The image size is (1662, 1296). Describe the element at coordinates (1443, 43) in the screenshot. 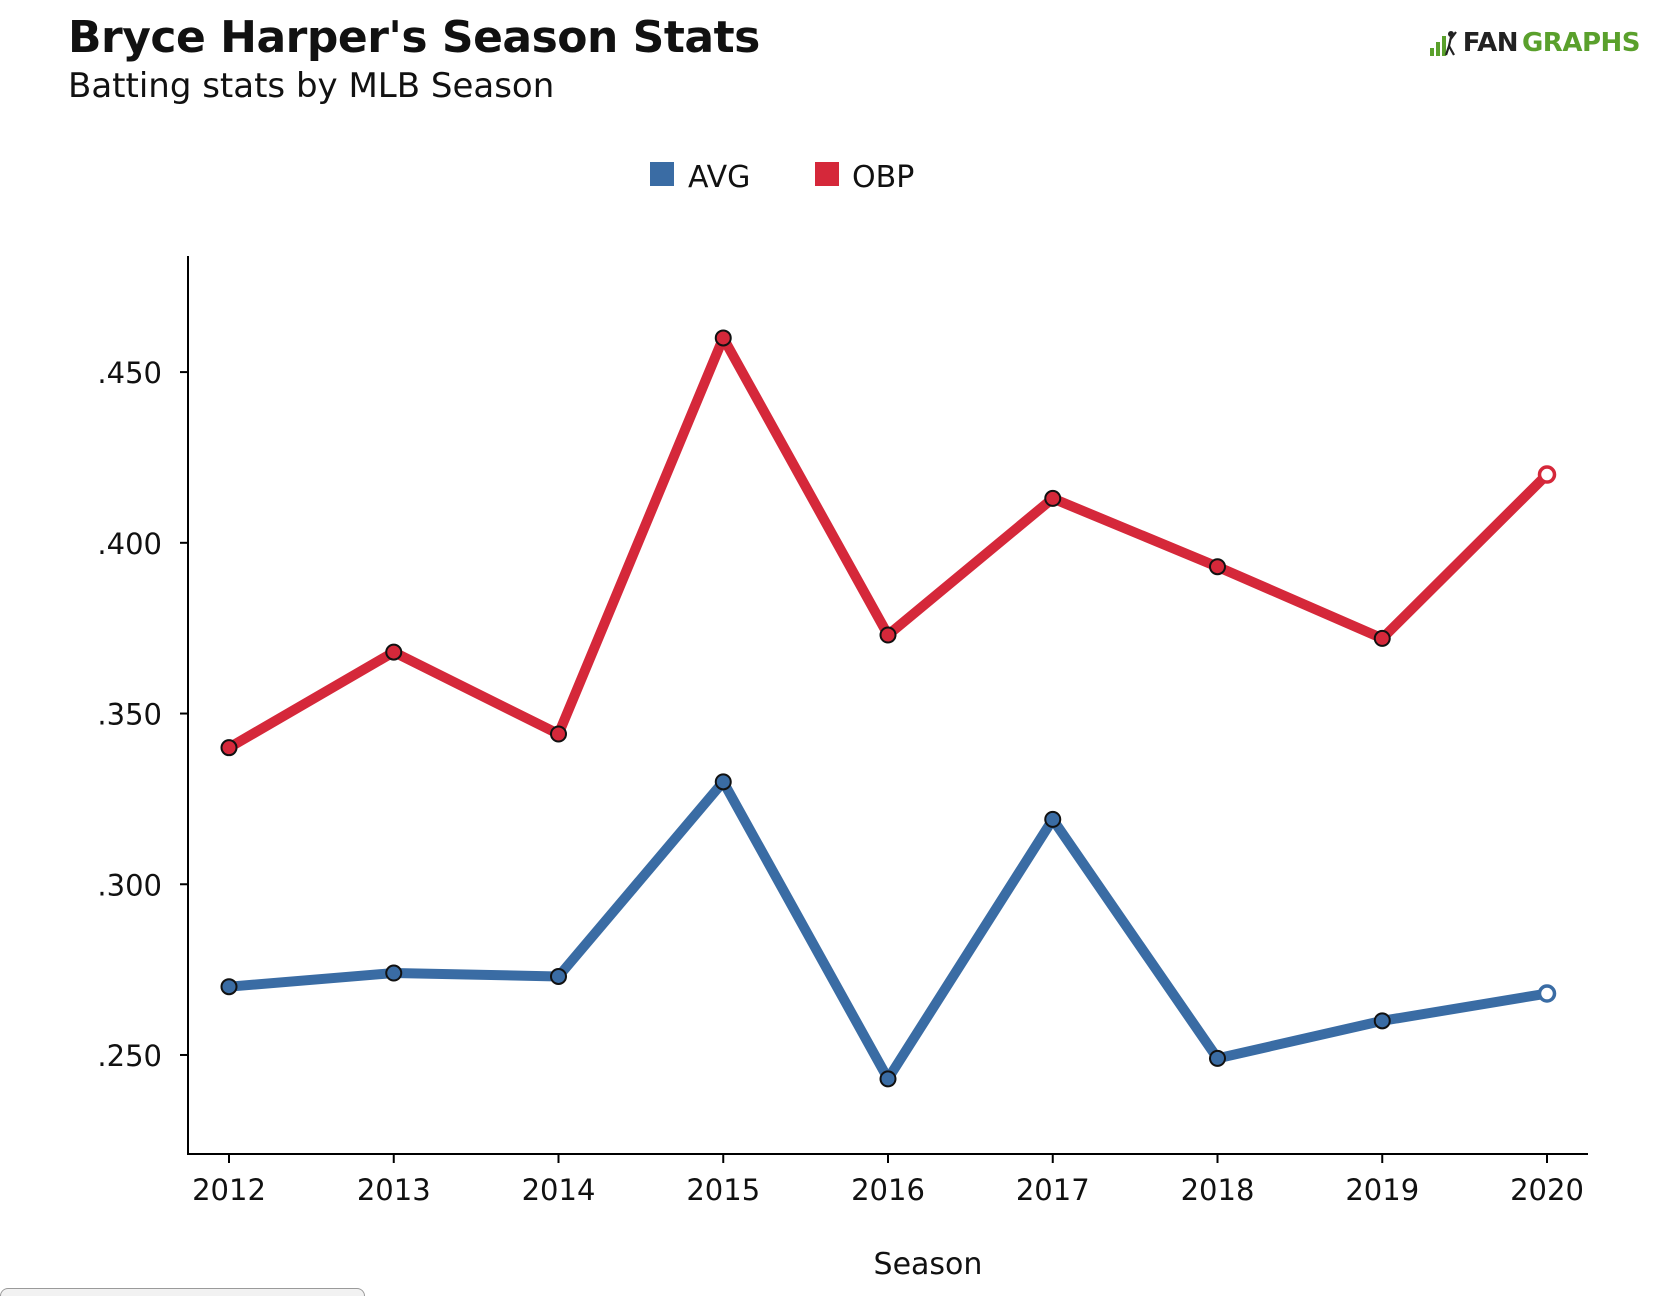

I see `fangraphs-logo-icon` at that location.